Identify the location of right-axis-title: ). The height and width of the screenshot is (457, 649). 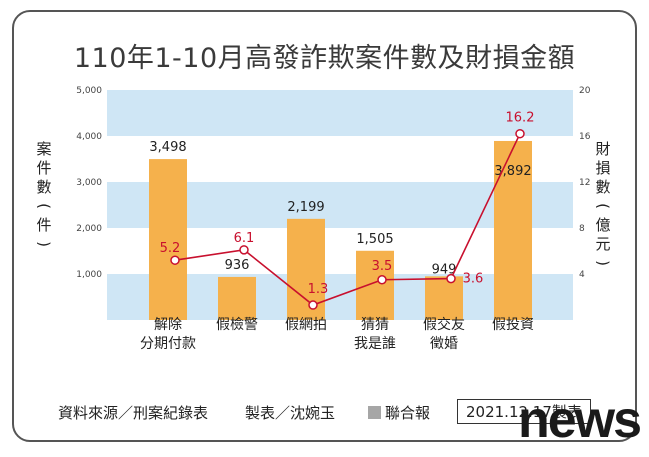
(603, 263).